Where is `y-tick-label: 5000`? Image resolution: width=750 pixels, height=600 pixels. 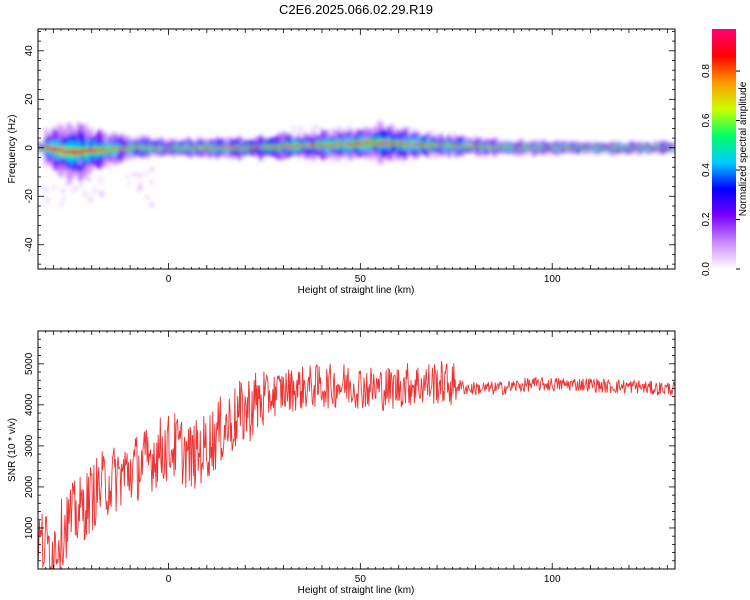
y-tick-label: 5000 is located at coordinates (29, 363).